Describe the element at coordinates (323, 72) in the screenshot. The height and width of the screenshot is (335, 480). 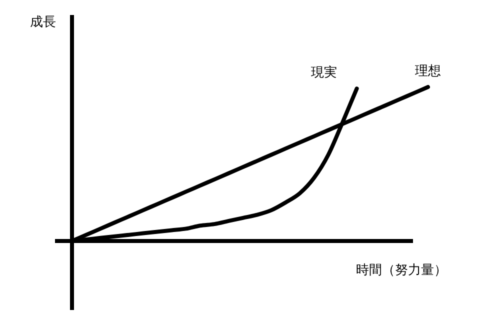
I see `series-label: 現実` at that location.